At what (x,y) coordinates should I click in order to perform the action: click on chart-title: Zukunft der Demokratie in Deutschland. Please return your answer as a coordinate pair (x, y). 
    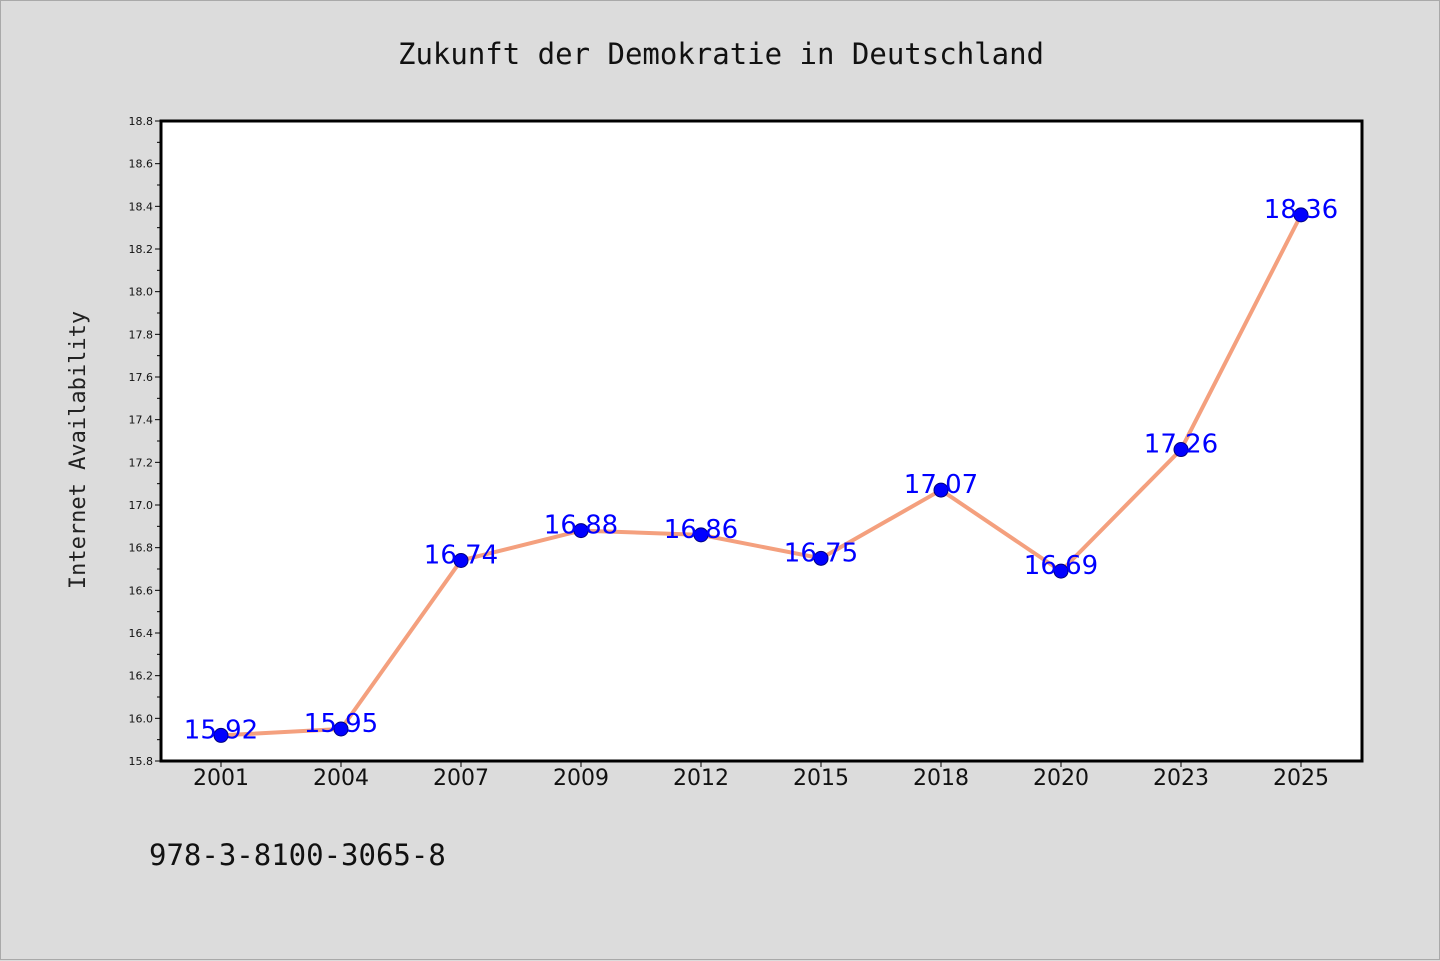
    Looking at the image, I should click on (721, 54).